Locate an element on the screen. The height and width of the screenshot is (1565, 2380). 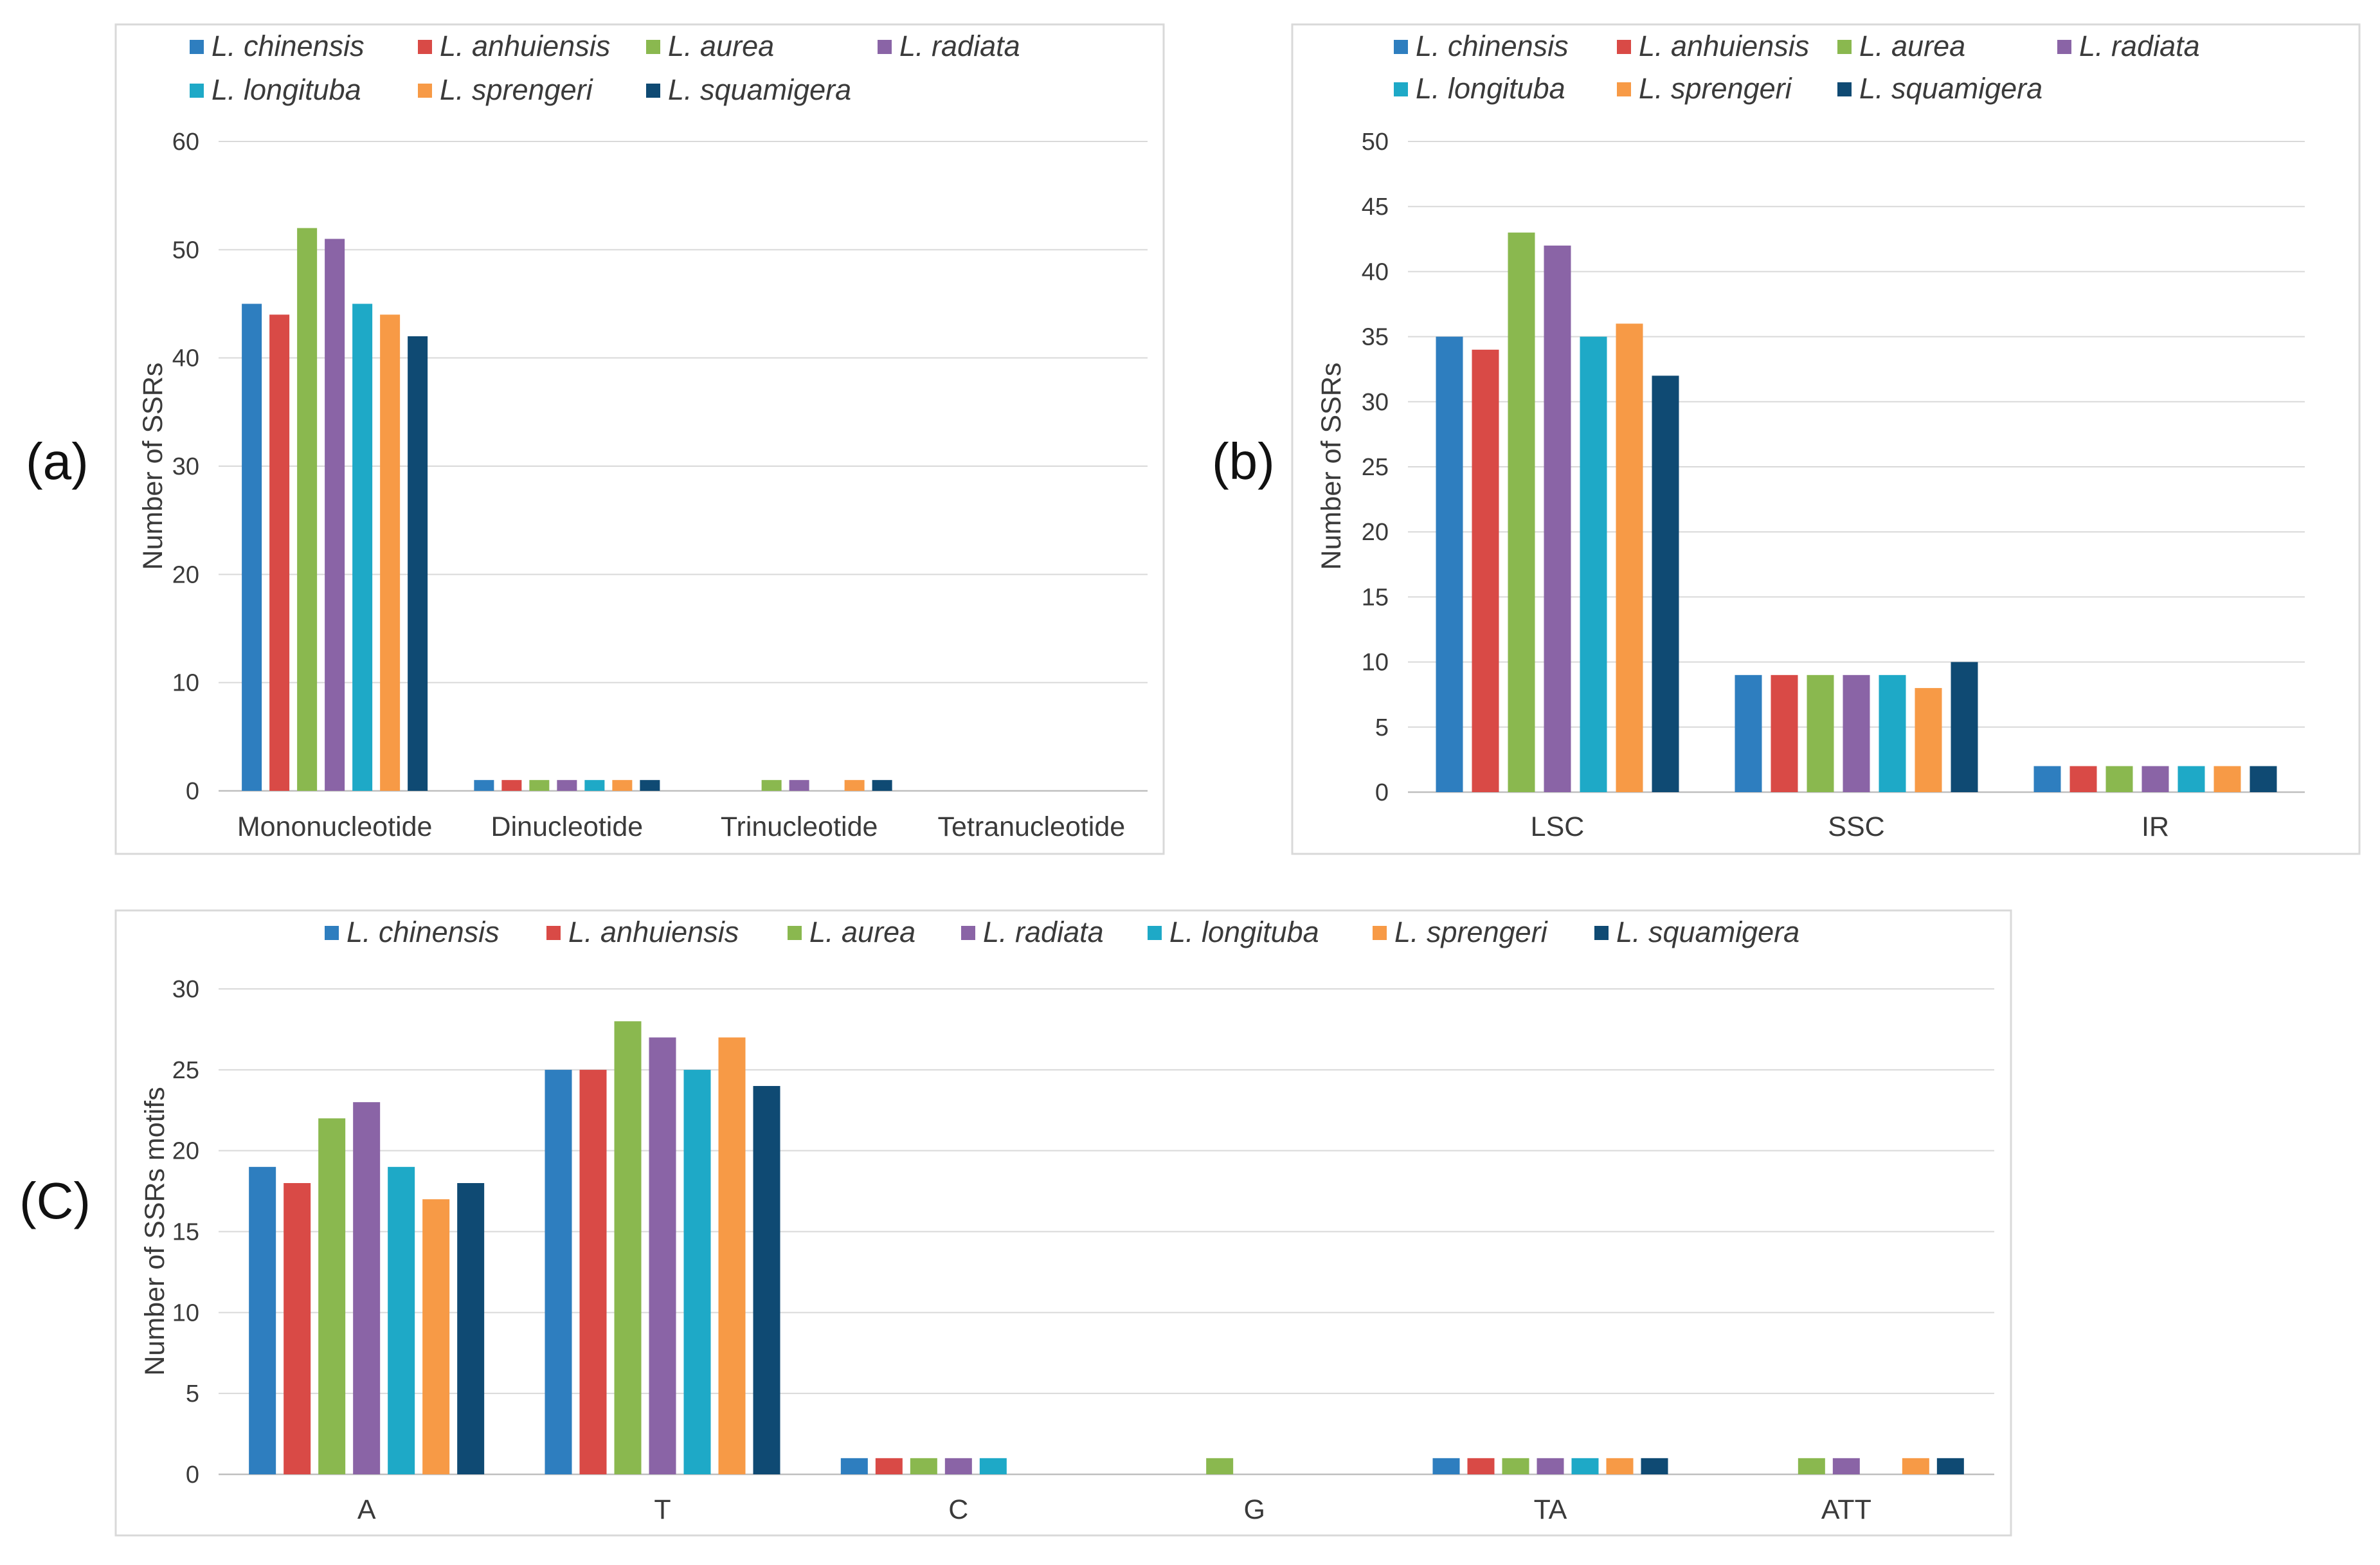
x-tick-label: Mononucleotide is located at coordinates (335, 826).